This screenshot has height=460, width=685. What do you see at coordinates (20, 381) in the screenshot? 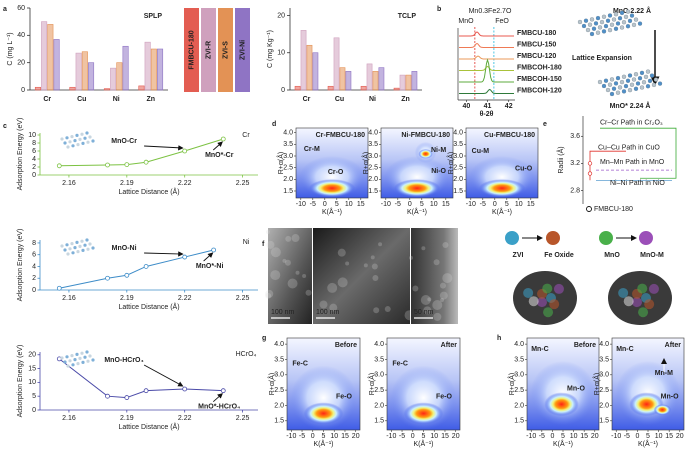
I see `y-axis-label: Adsorption Energy (eV)` at bounding box center [20, 381].